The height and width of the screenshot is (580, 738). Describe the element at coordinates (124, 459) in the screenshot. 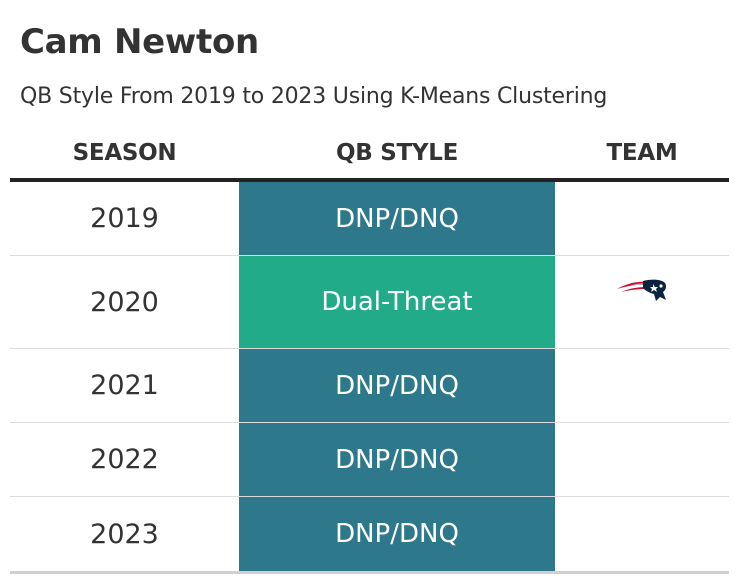

I see `season-cell: 2022` at that location.